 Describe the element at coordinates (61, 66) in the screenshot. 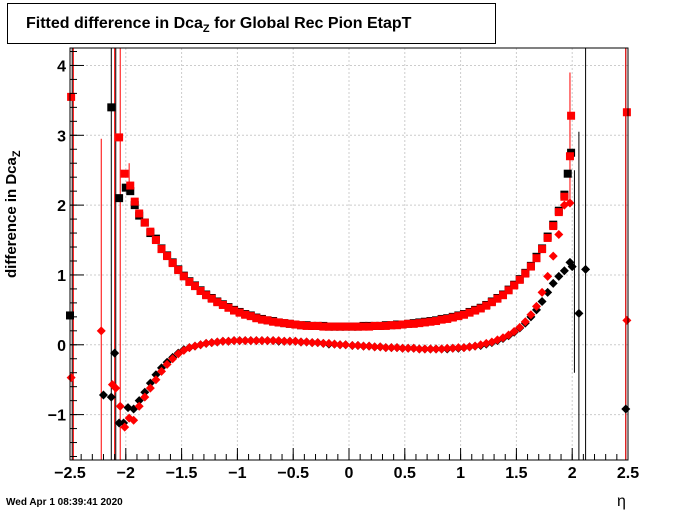

I see `y-tick-label: 4` at that location.